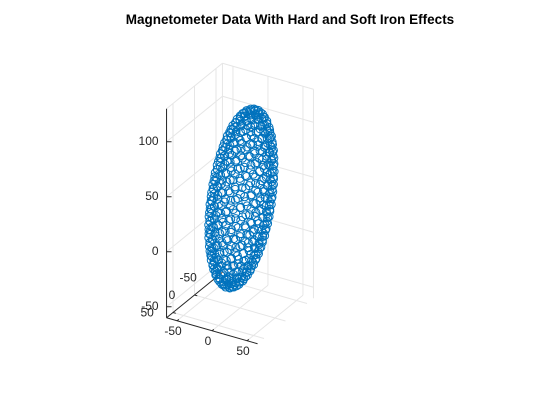 This screenshot has width=560, height=420. I want to click on y-tick-label: 0, so click(172, 295).